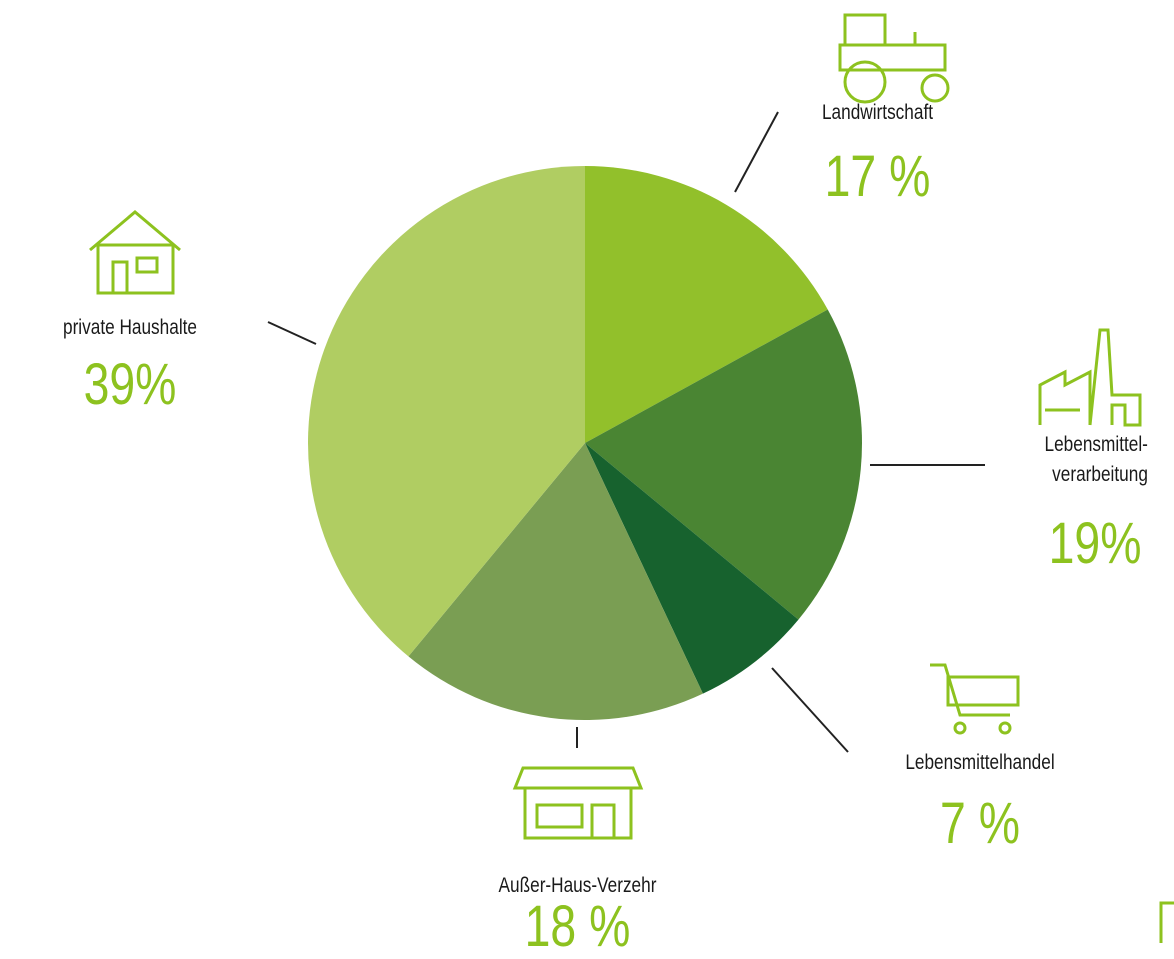  What do you see at coordinates (980, 762) in the screenshot?
I see `slice-label: Lebensmittelhandel` at bounding box center [980, 762].